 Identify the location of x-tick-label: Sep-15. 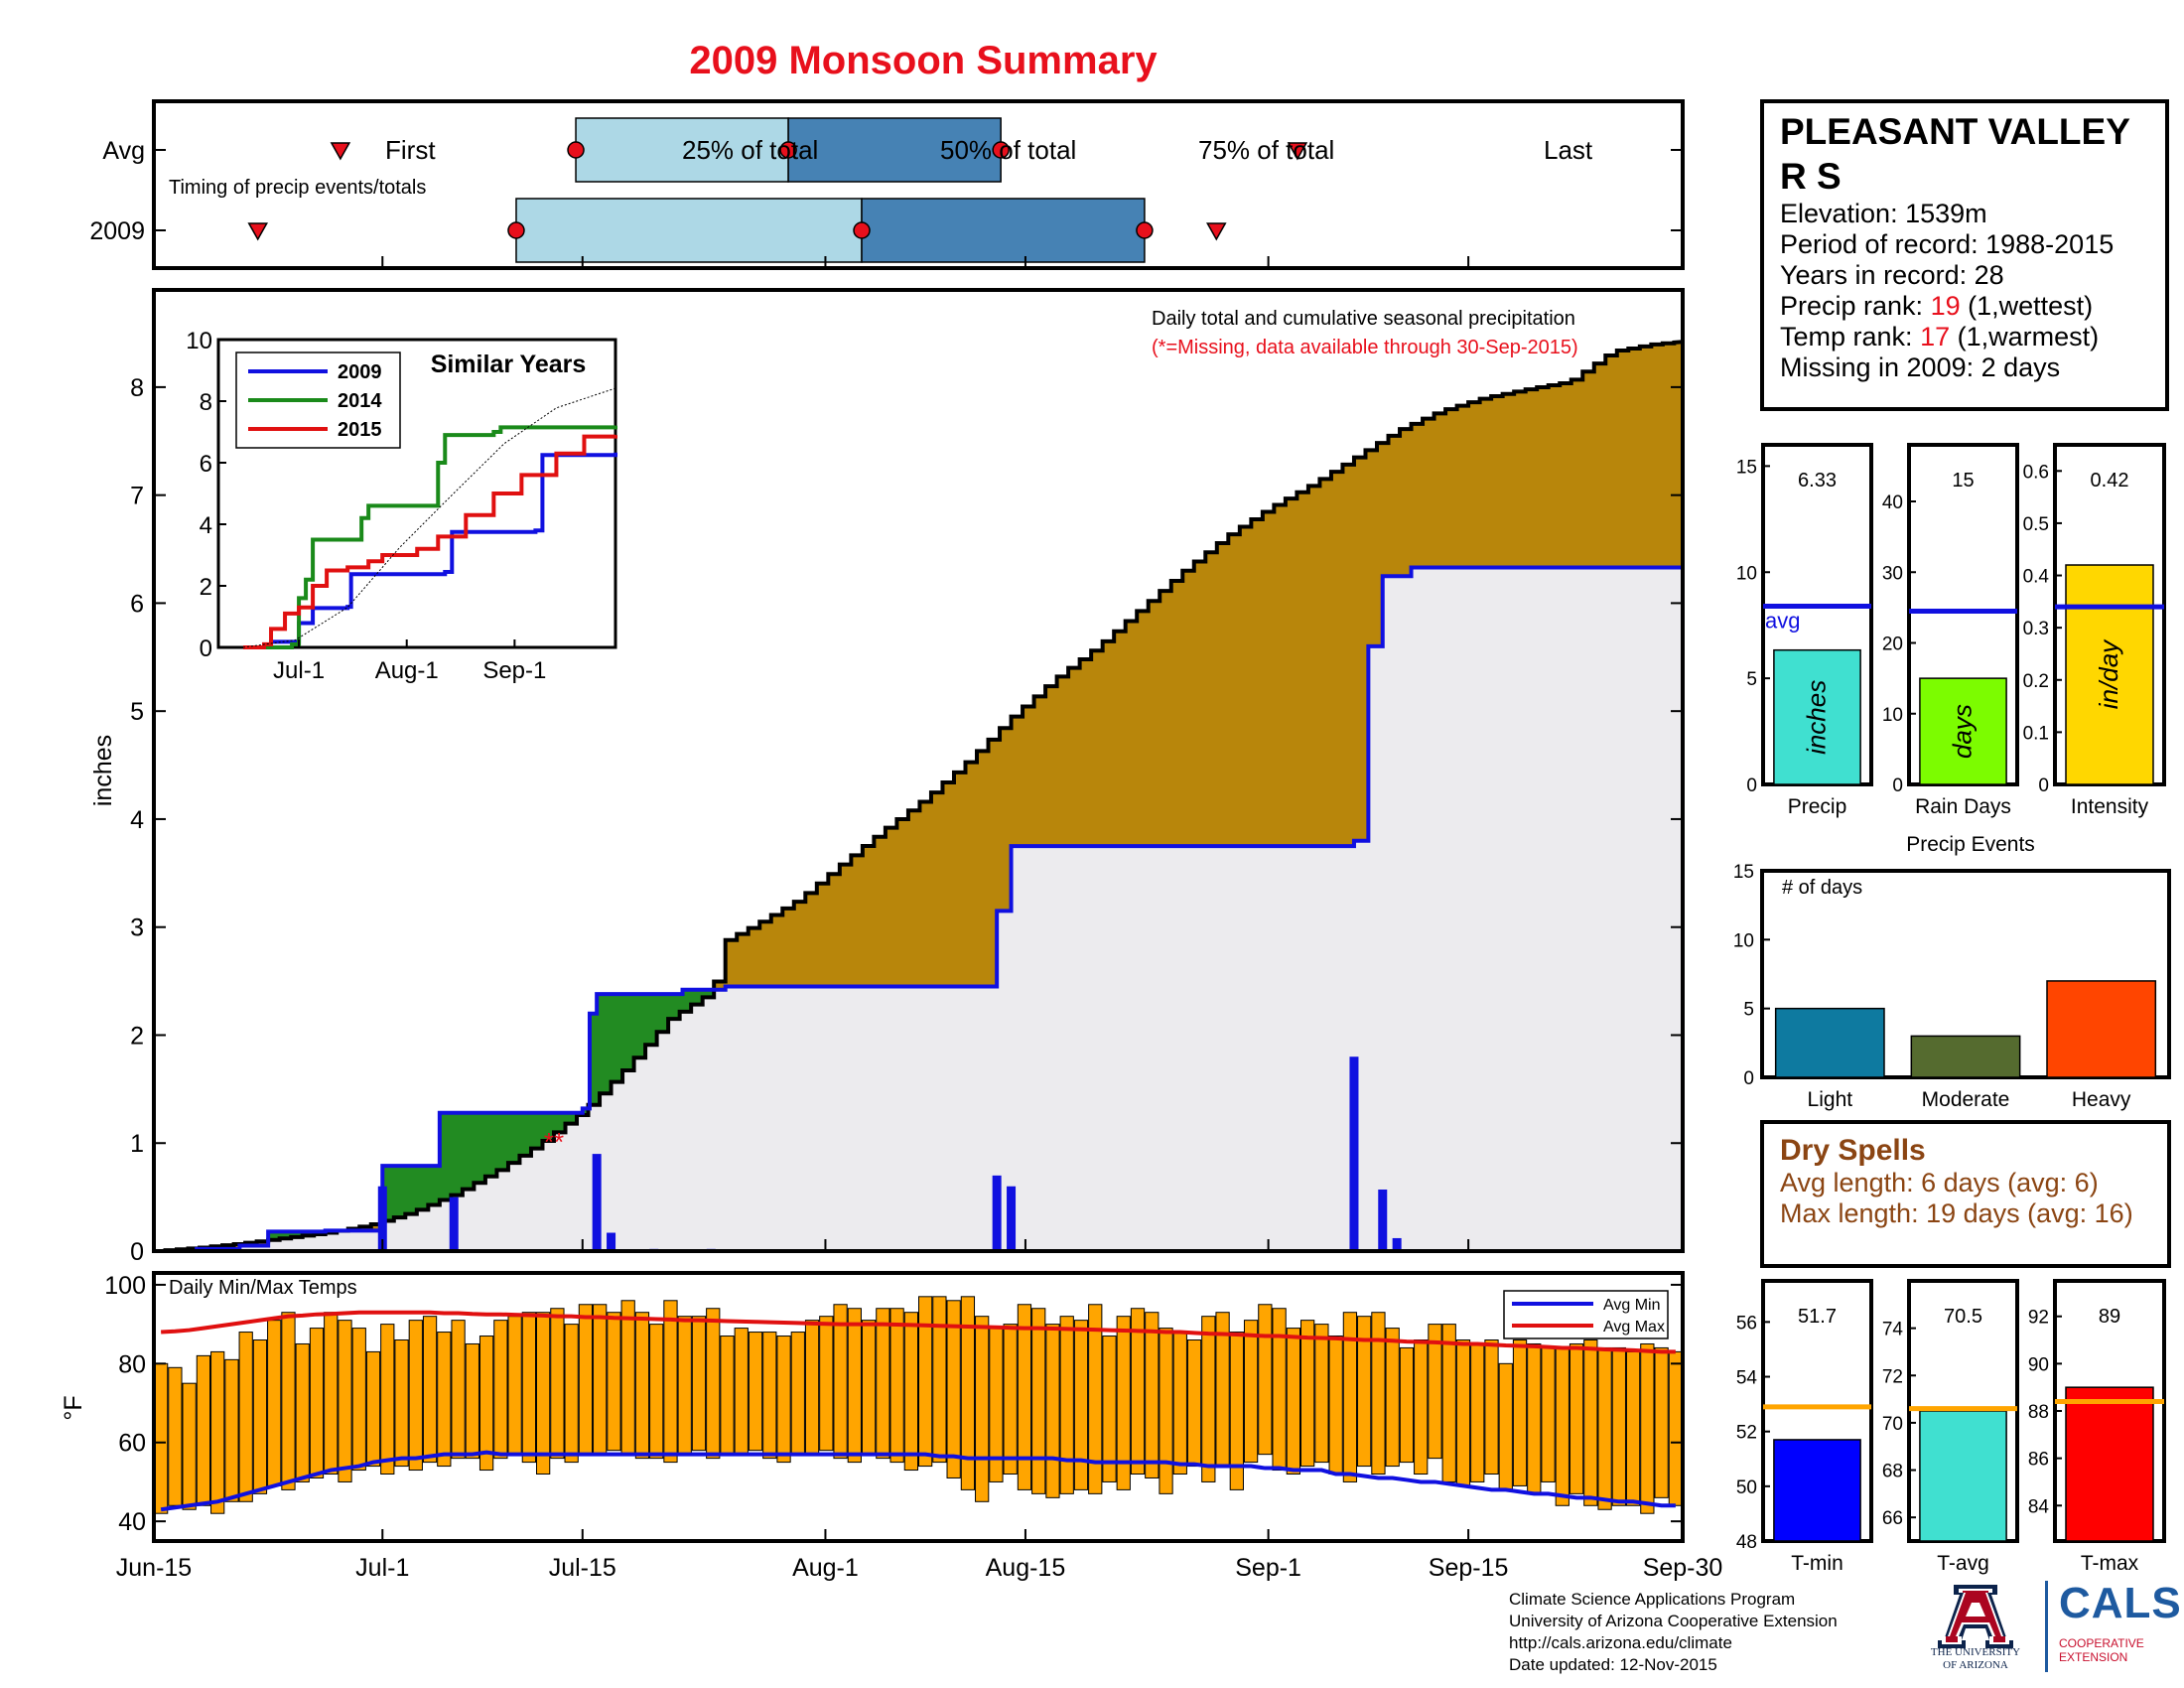
(1469, 1568).